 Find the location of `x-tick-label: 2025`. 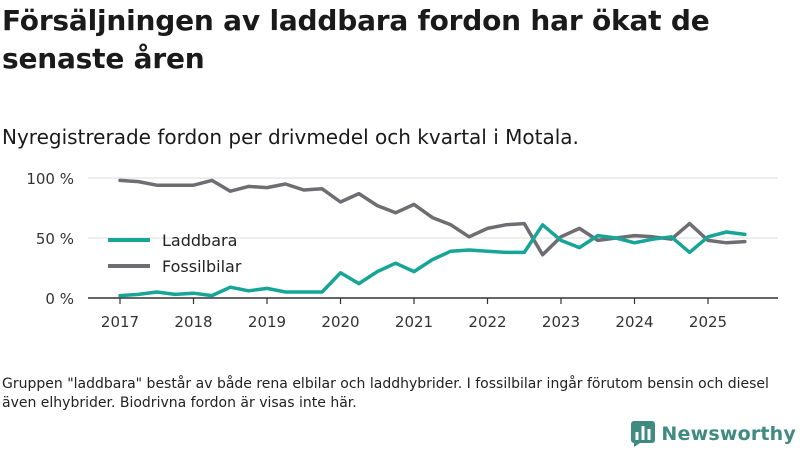

x-tick-label: 2025 is located at coordinates (708, 322).